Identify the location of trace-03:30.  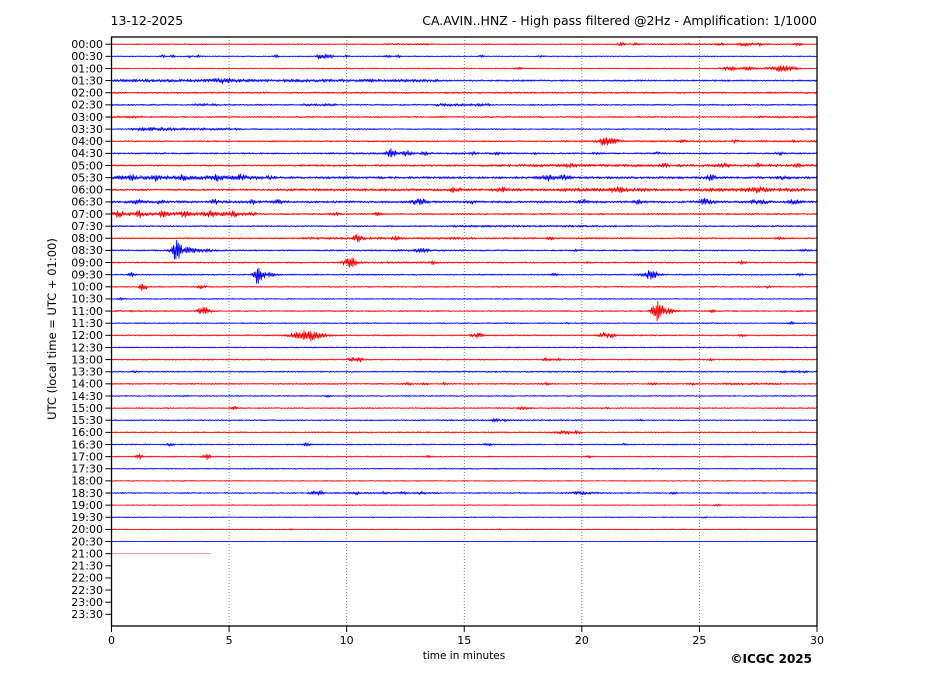
(464, 129).